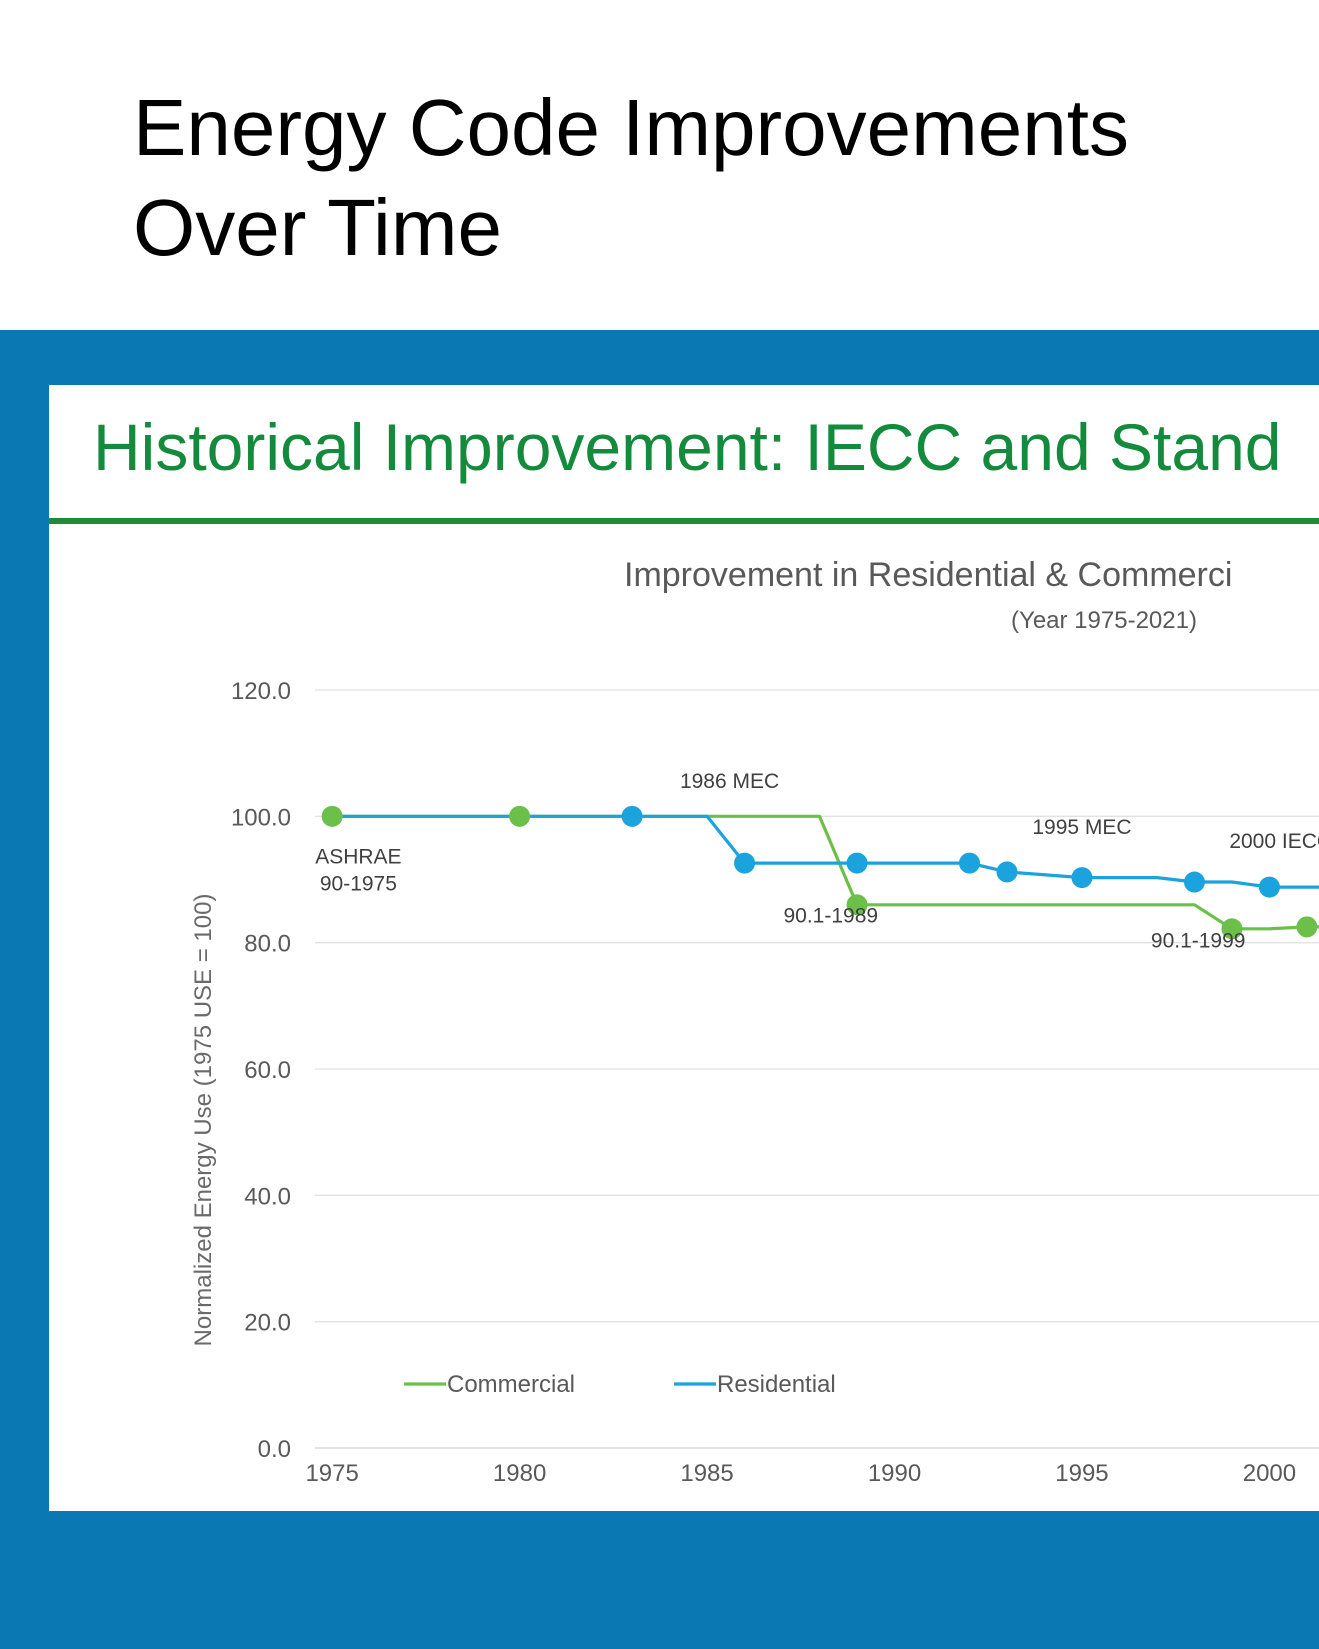  Describe the element at coordinates (1081, 827) in the screenshot. I see `annotation-label: 1995 MEC` at that location.